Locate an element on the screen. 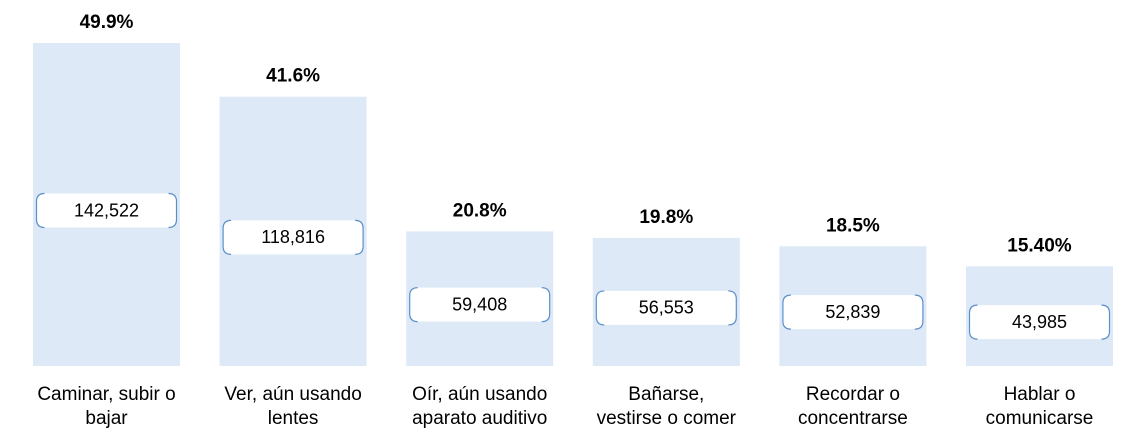  count-label: 56,553 is located at coordinates (666, 308).